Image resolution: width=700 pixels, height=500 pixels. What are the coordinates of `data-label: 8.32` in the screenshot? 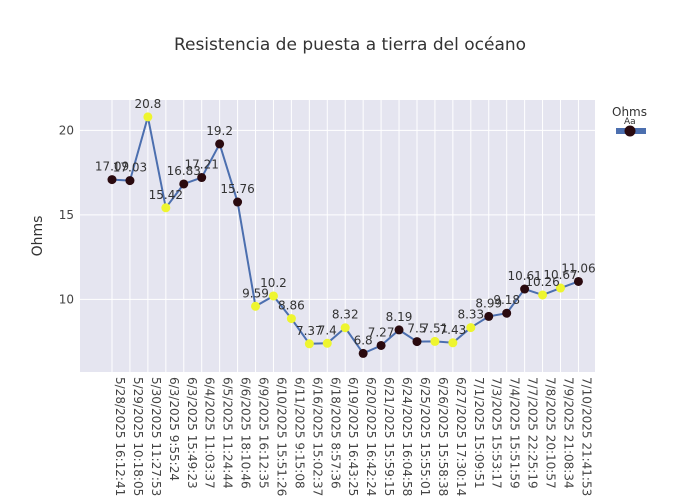 It's located at (345, 315).